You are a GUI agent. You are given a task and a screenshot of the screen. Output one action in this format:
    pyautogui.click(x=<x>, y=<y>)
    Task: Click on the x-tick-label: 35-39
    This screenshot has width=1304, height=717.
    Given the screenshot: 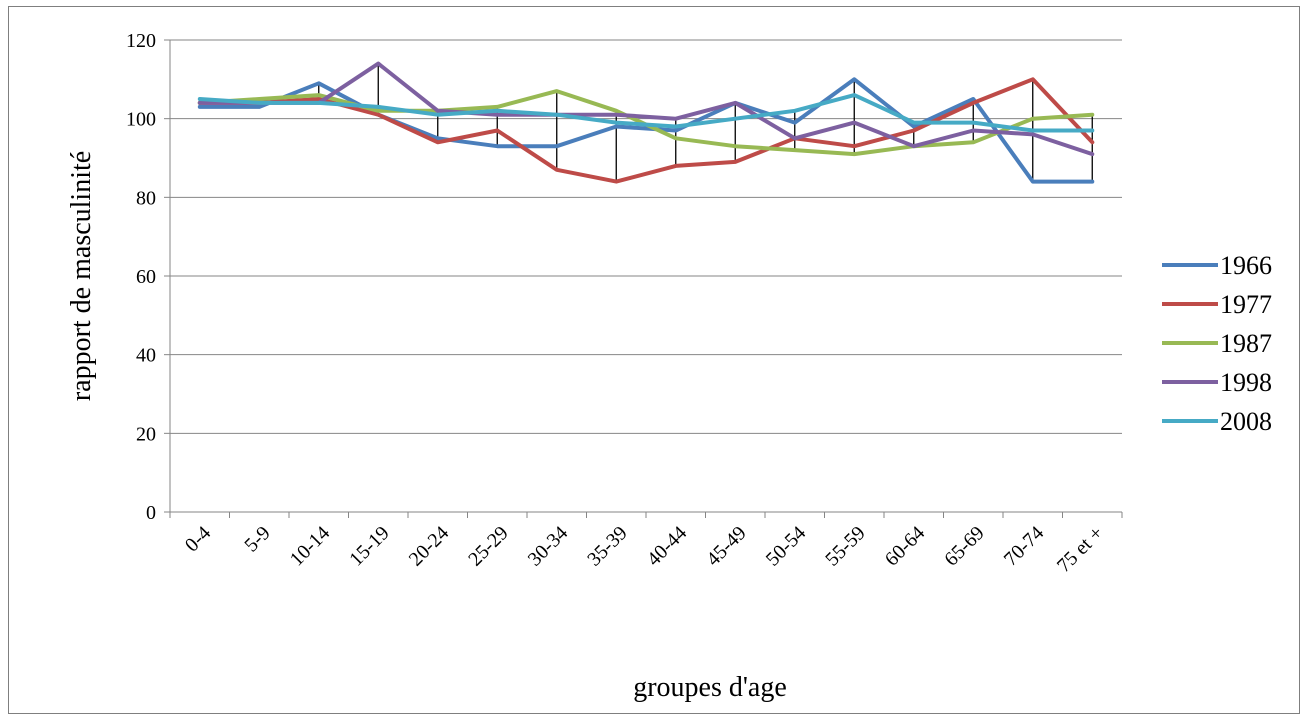 What is the action you would take?
    pyautogui.click(x=607, y=546)
    